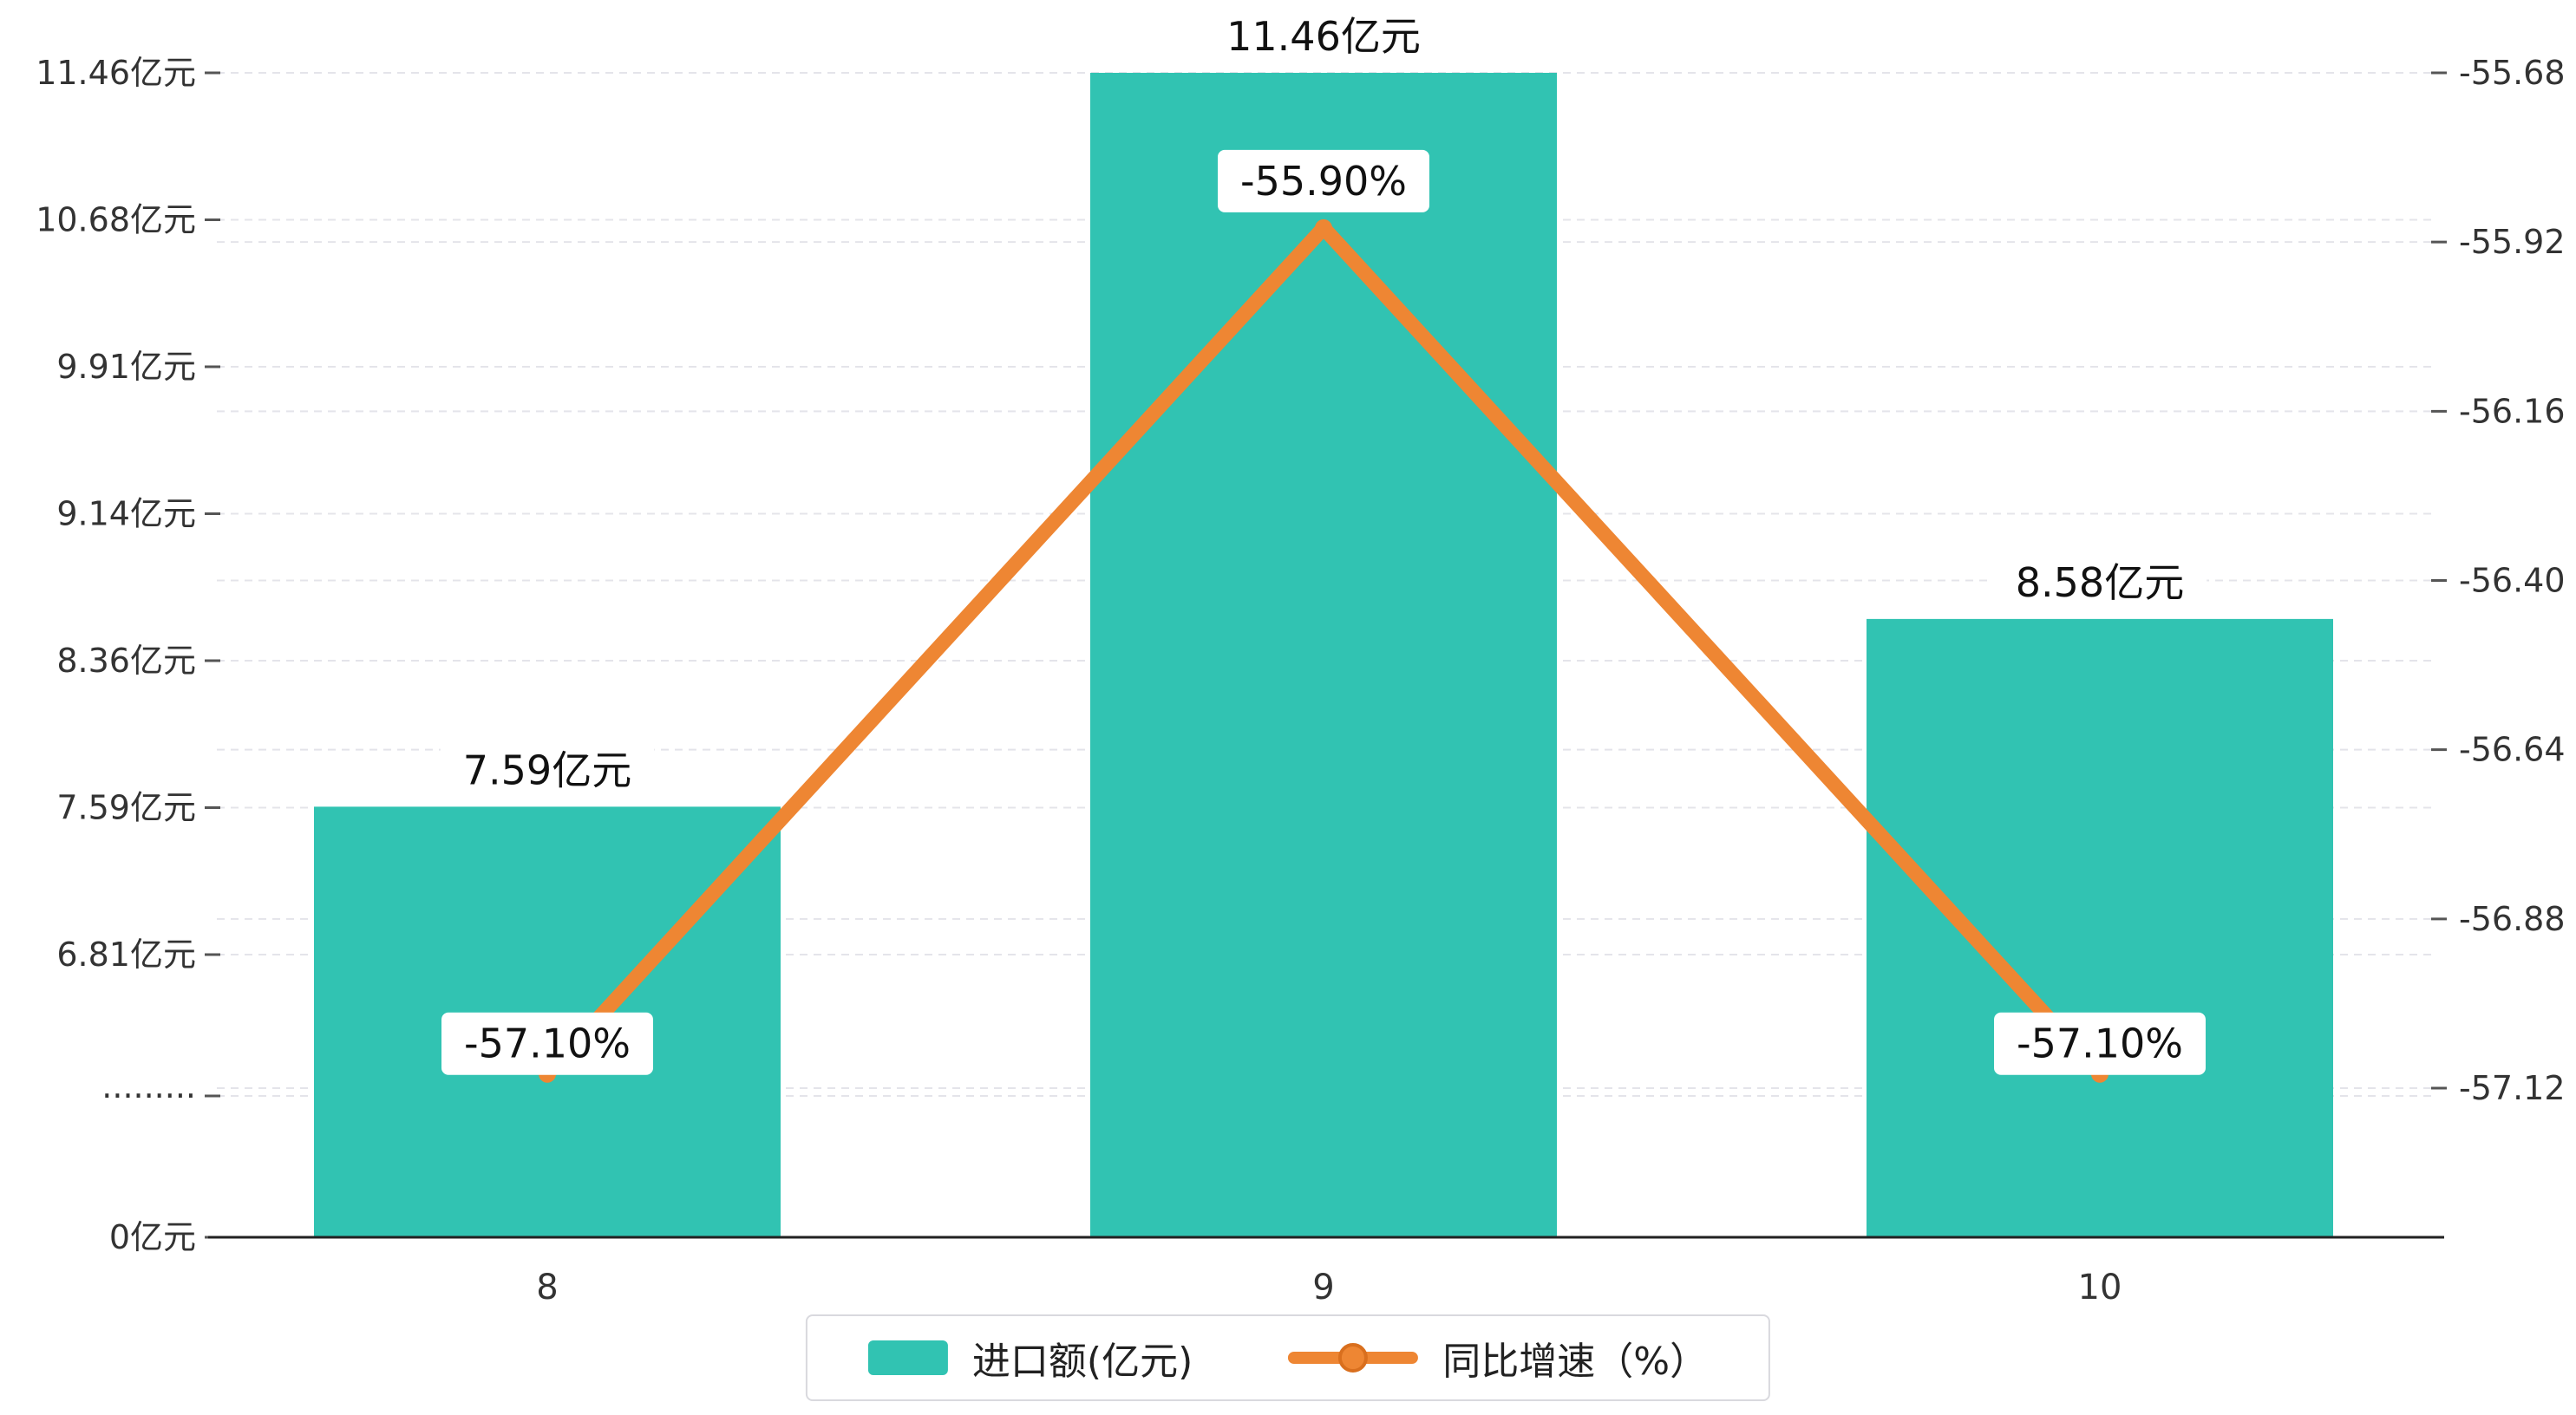 The height and width of the screenshot is (1415, 2576). What do you see at coordinates (907, 1357) in the screenshot?
I see `bar-series-swatch-icon` at bounding box center [907, 1357].